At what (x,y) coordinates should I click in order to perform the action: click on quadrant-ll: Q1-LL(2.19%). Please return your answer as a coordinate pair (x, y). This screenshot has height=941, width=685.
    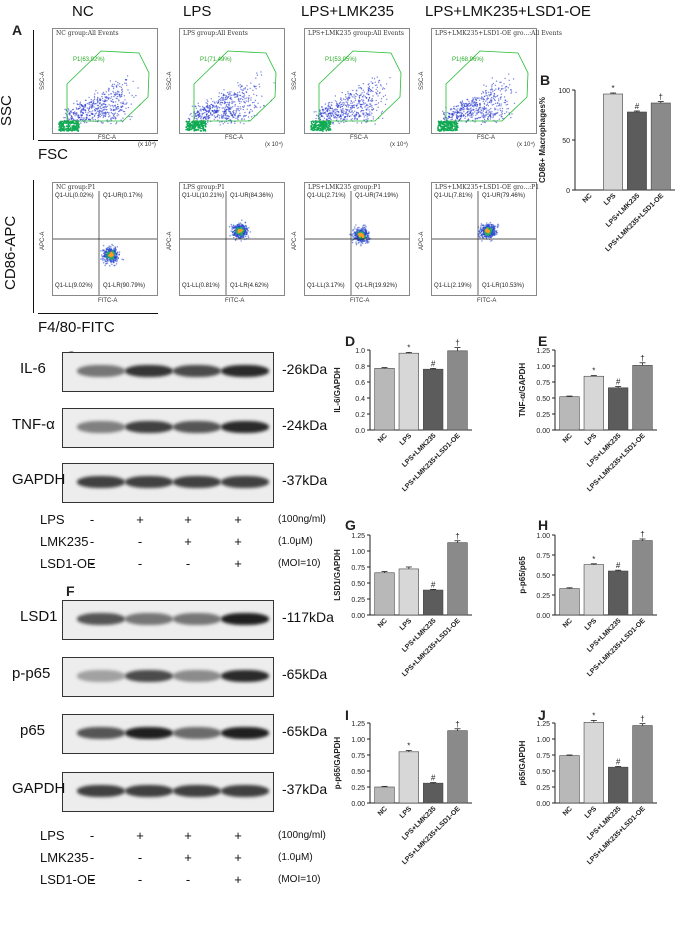
    Looking at the image, I should click on (453, 286).